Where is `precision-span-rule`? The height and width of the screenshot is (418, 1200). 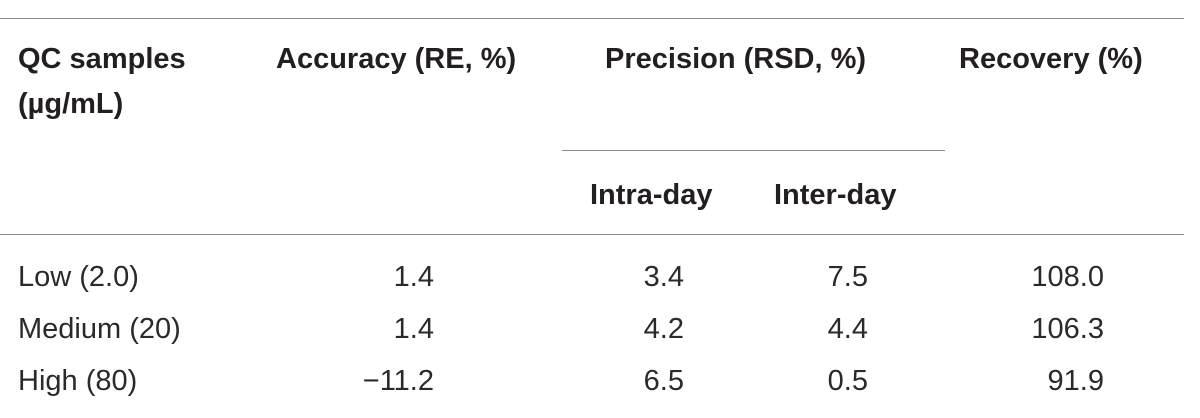 precision-span-rule is located at coordinates (753, 150).